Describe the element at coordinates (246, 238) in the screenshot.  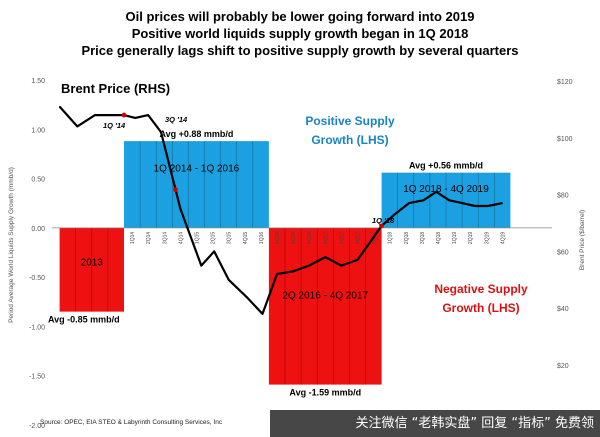
I see `x-tick-label: 4Q15` at that location.